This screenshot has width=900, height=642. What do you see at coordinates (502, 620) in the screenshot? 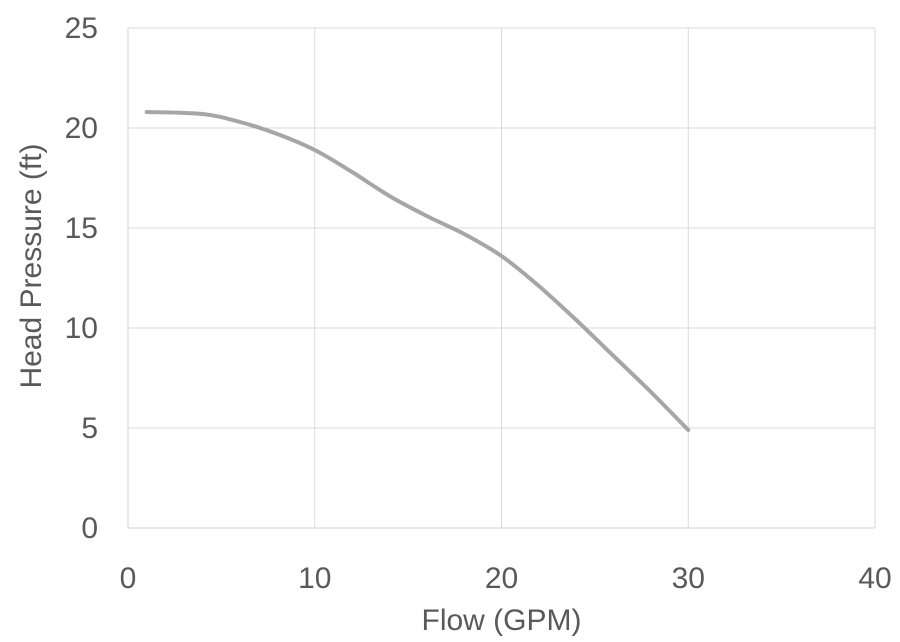
I see `x-axis-title: Flow (GPM)` at bounding box center [502, 620].